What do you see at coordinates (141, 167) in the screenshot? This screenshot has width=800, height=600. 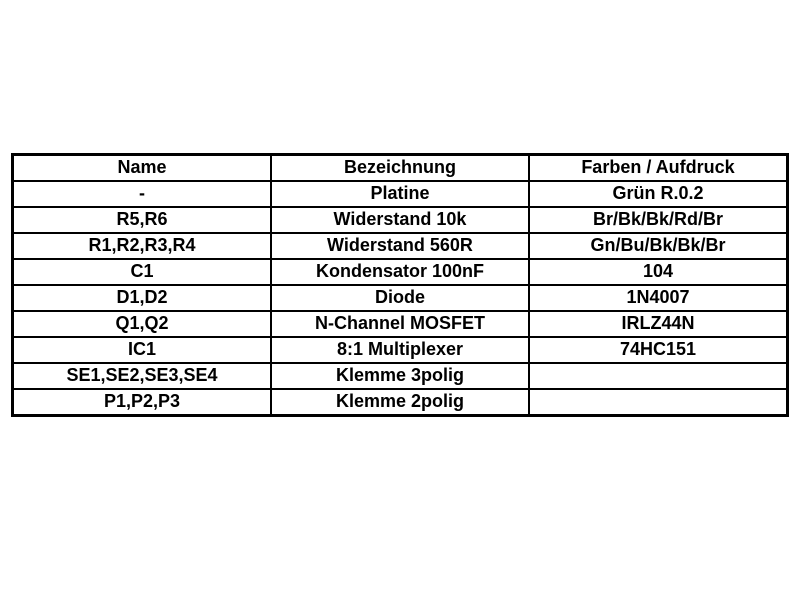 I see `column-header: Name` at bounding box center [141, 167].